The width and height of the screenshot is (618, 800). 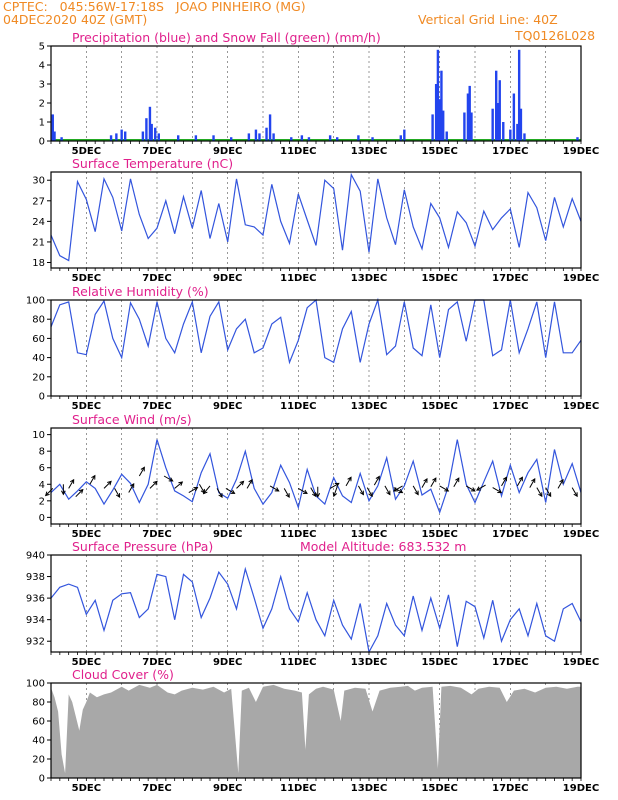 I want to click on header-station: CPTEC: 045:56W-17:18S JOAO PINHEIRO (MG), so click(x=154, y=7).